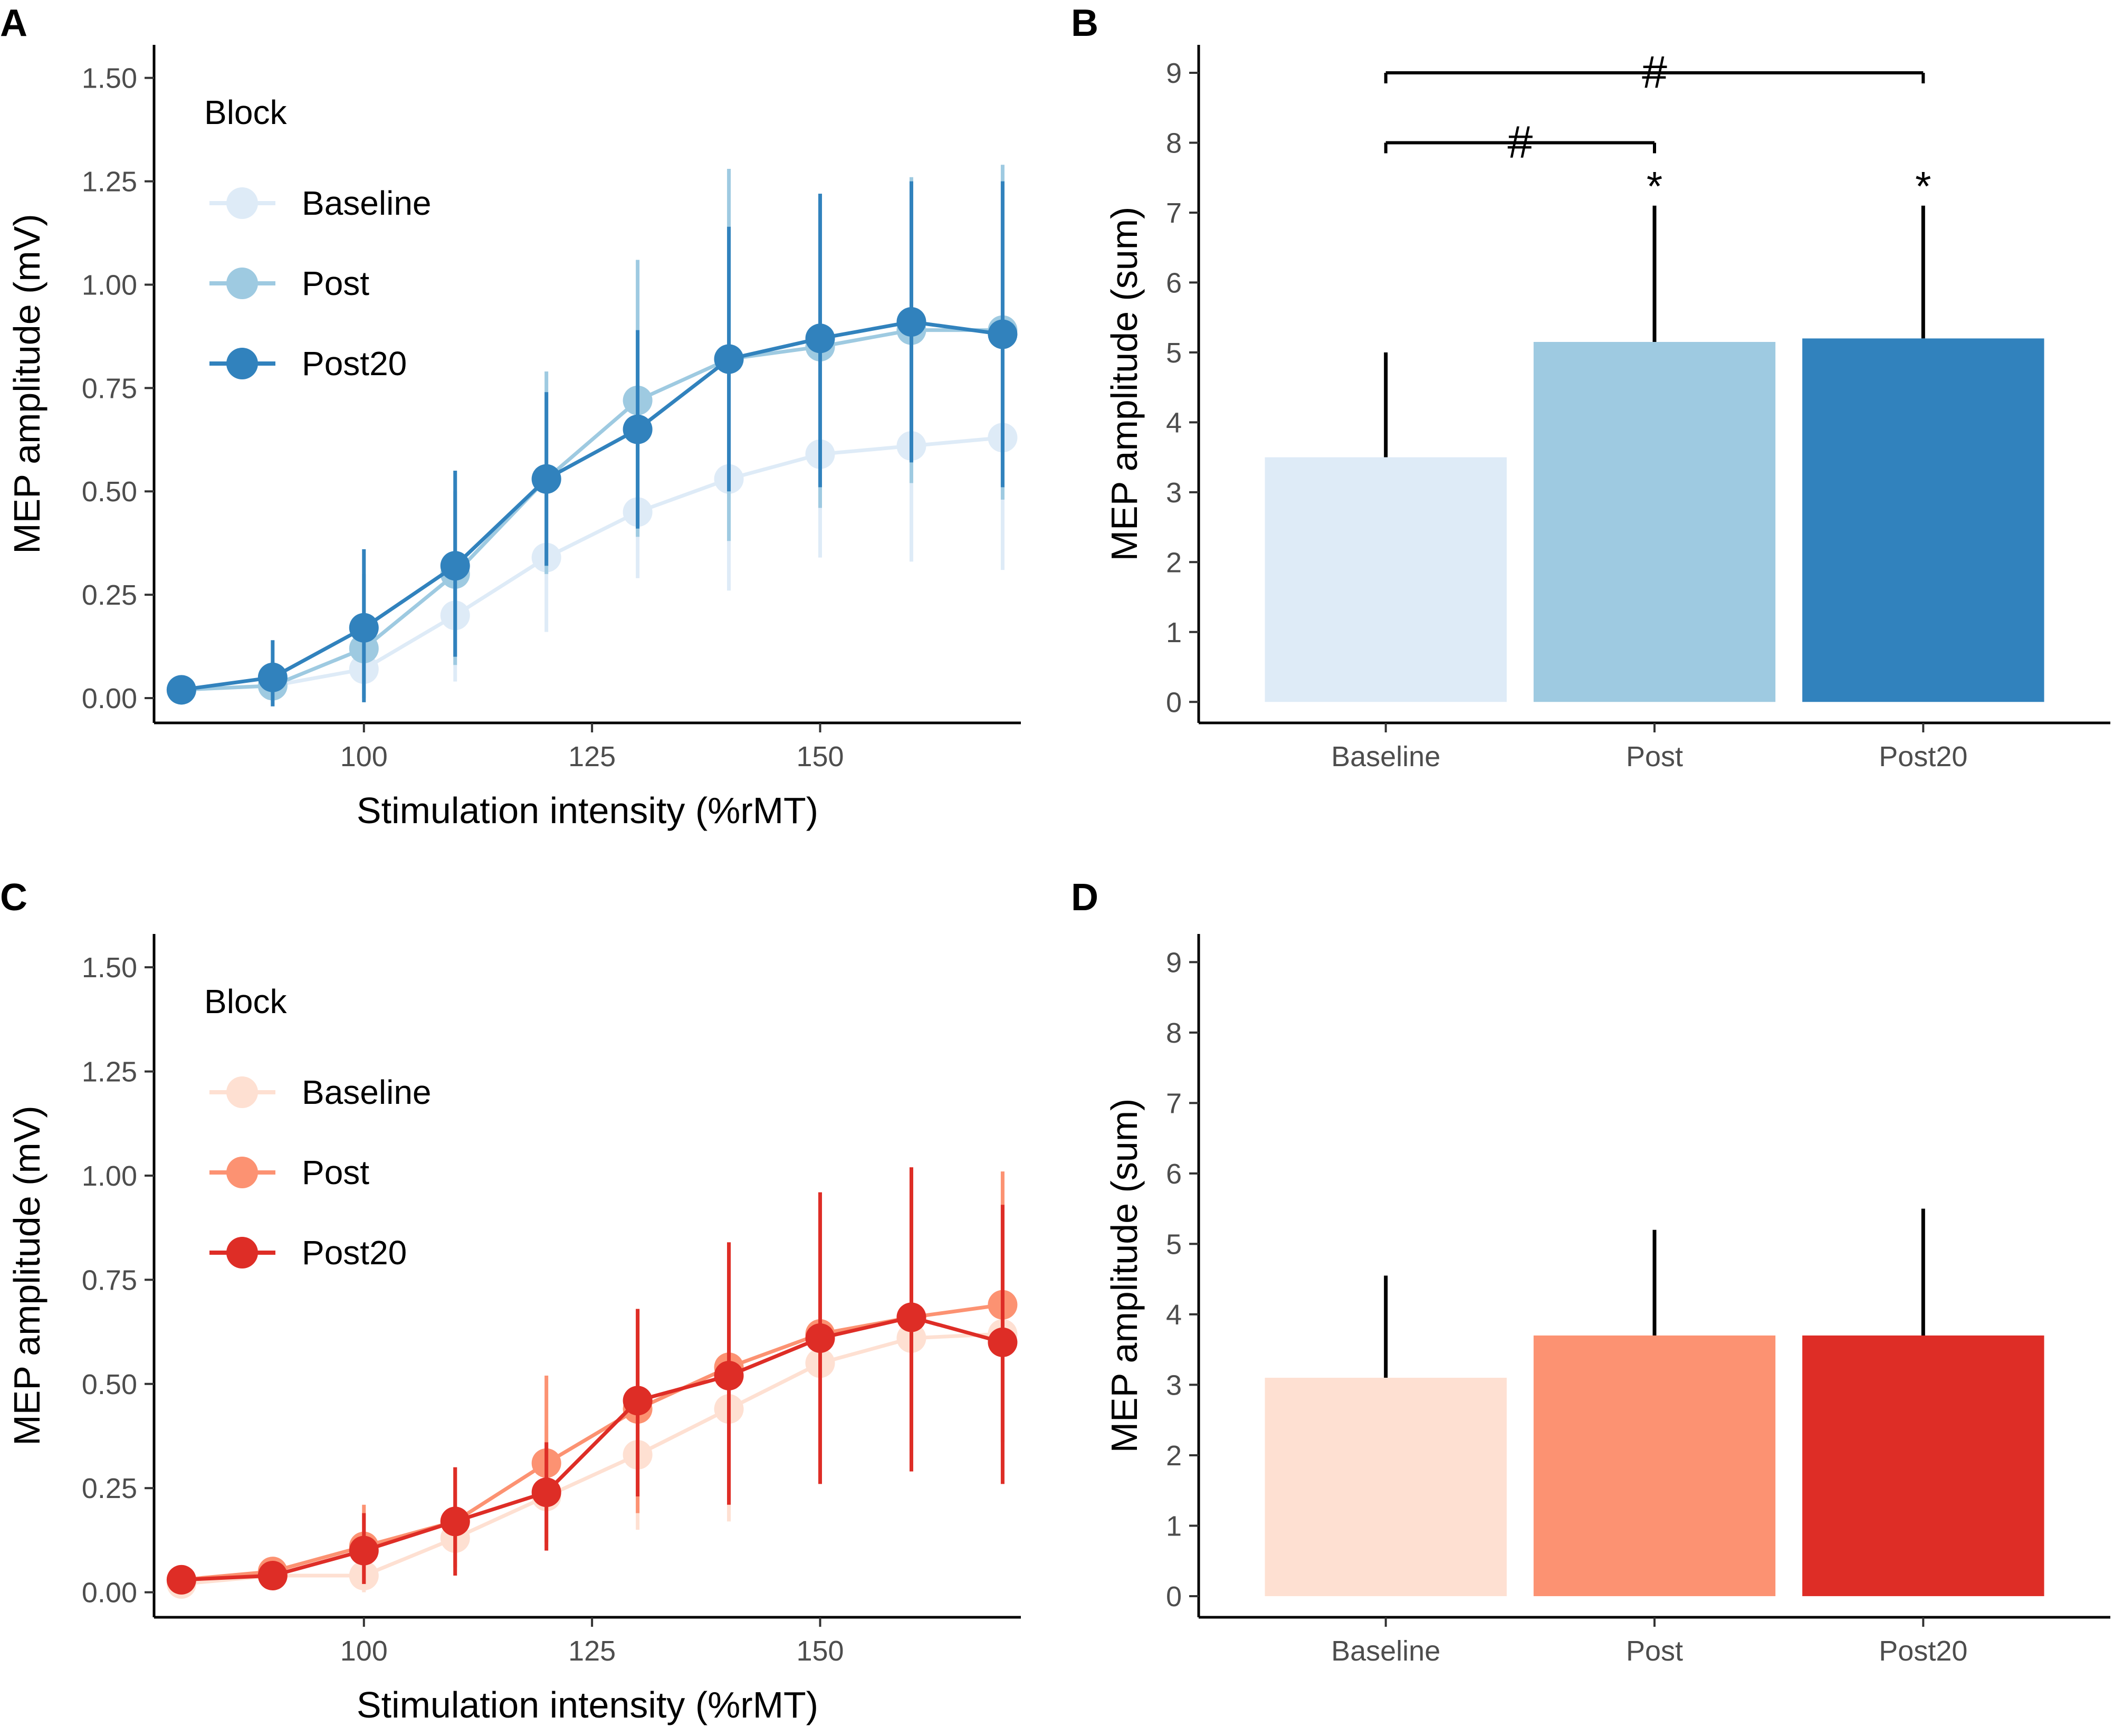  I want to click on legend-label-baseline: Baseline, so click(367, 1092).